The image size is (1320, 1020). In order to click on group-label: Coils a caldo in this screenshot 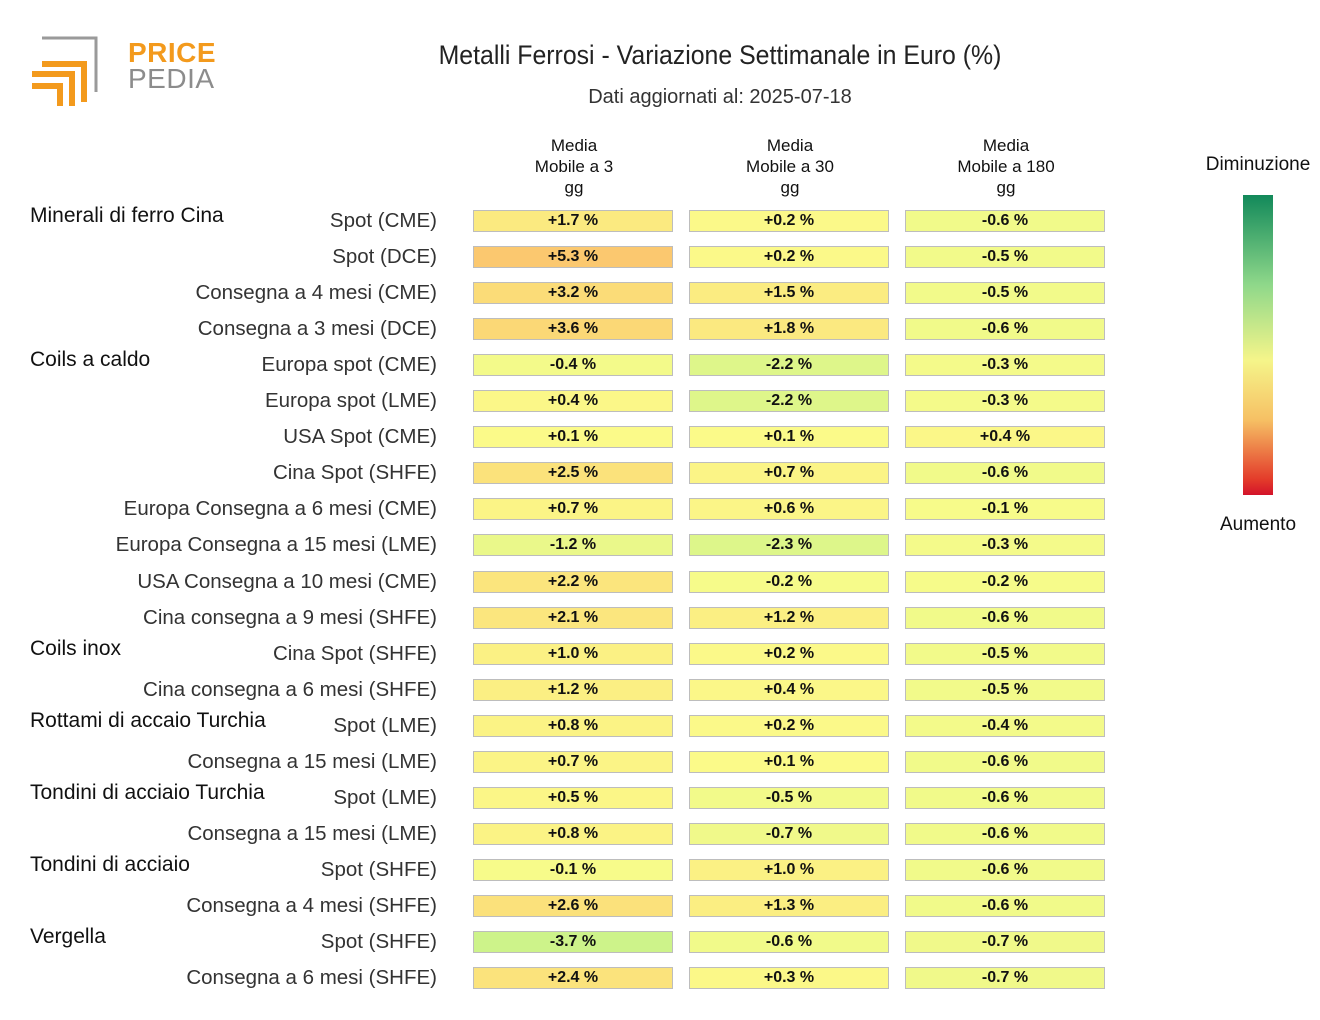, I will do `click(90, 360)`.